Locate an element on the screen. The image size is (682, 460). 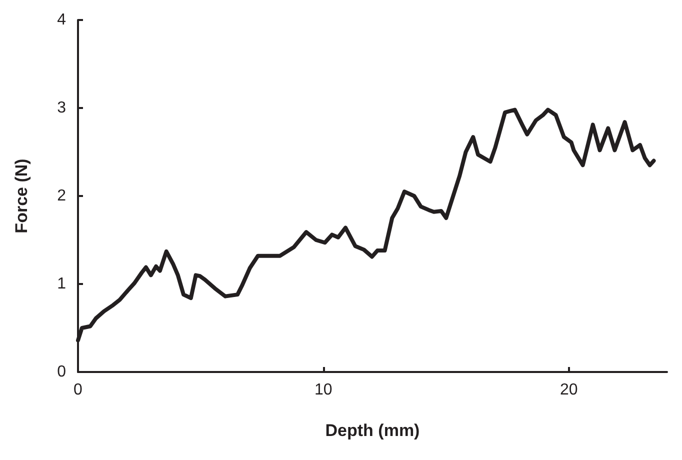
y-tick-label: 4 is located at coordinates (61, 20).